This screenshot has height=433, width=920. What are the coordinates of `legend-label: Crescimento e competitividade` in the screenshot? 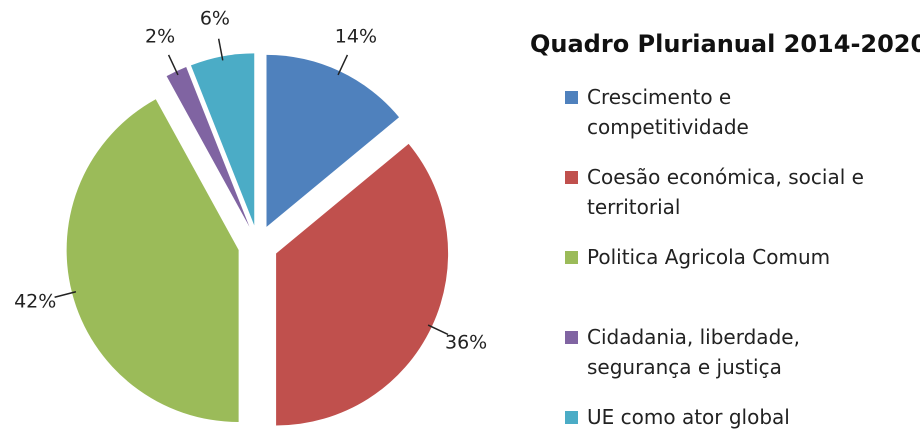 It's located at (668, 112).